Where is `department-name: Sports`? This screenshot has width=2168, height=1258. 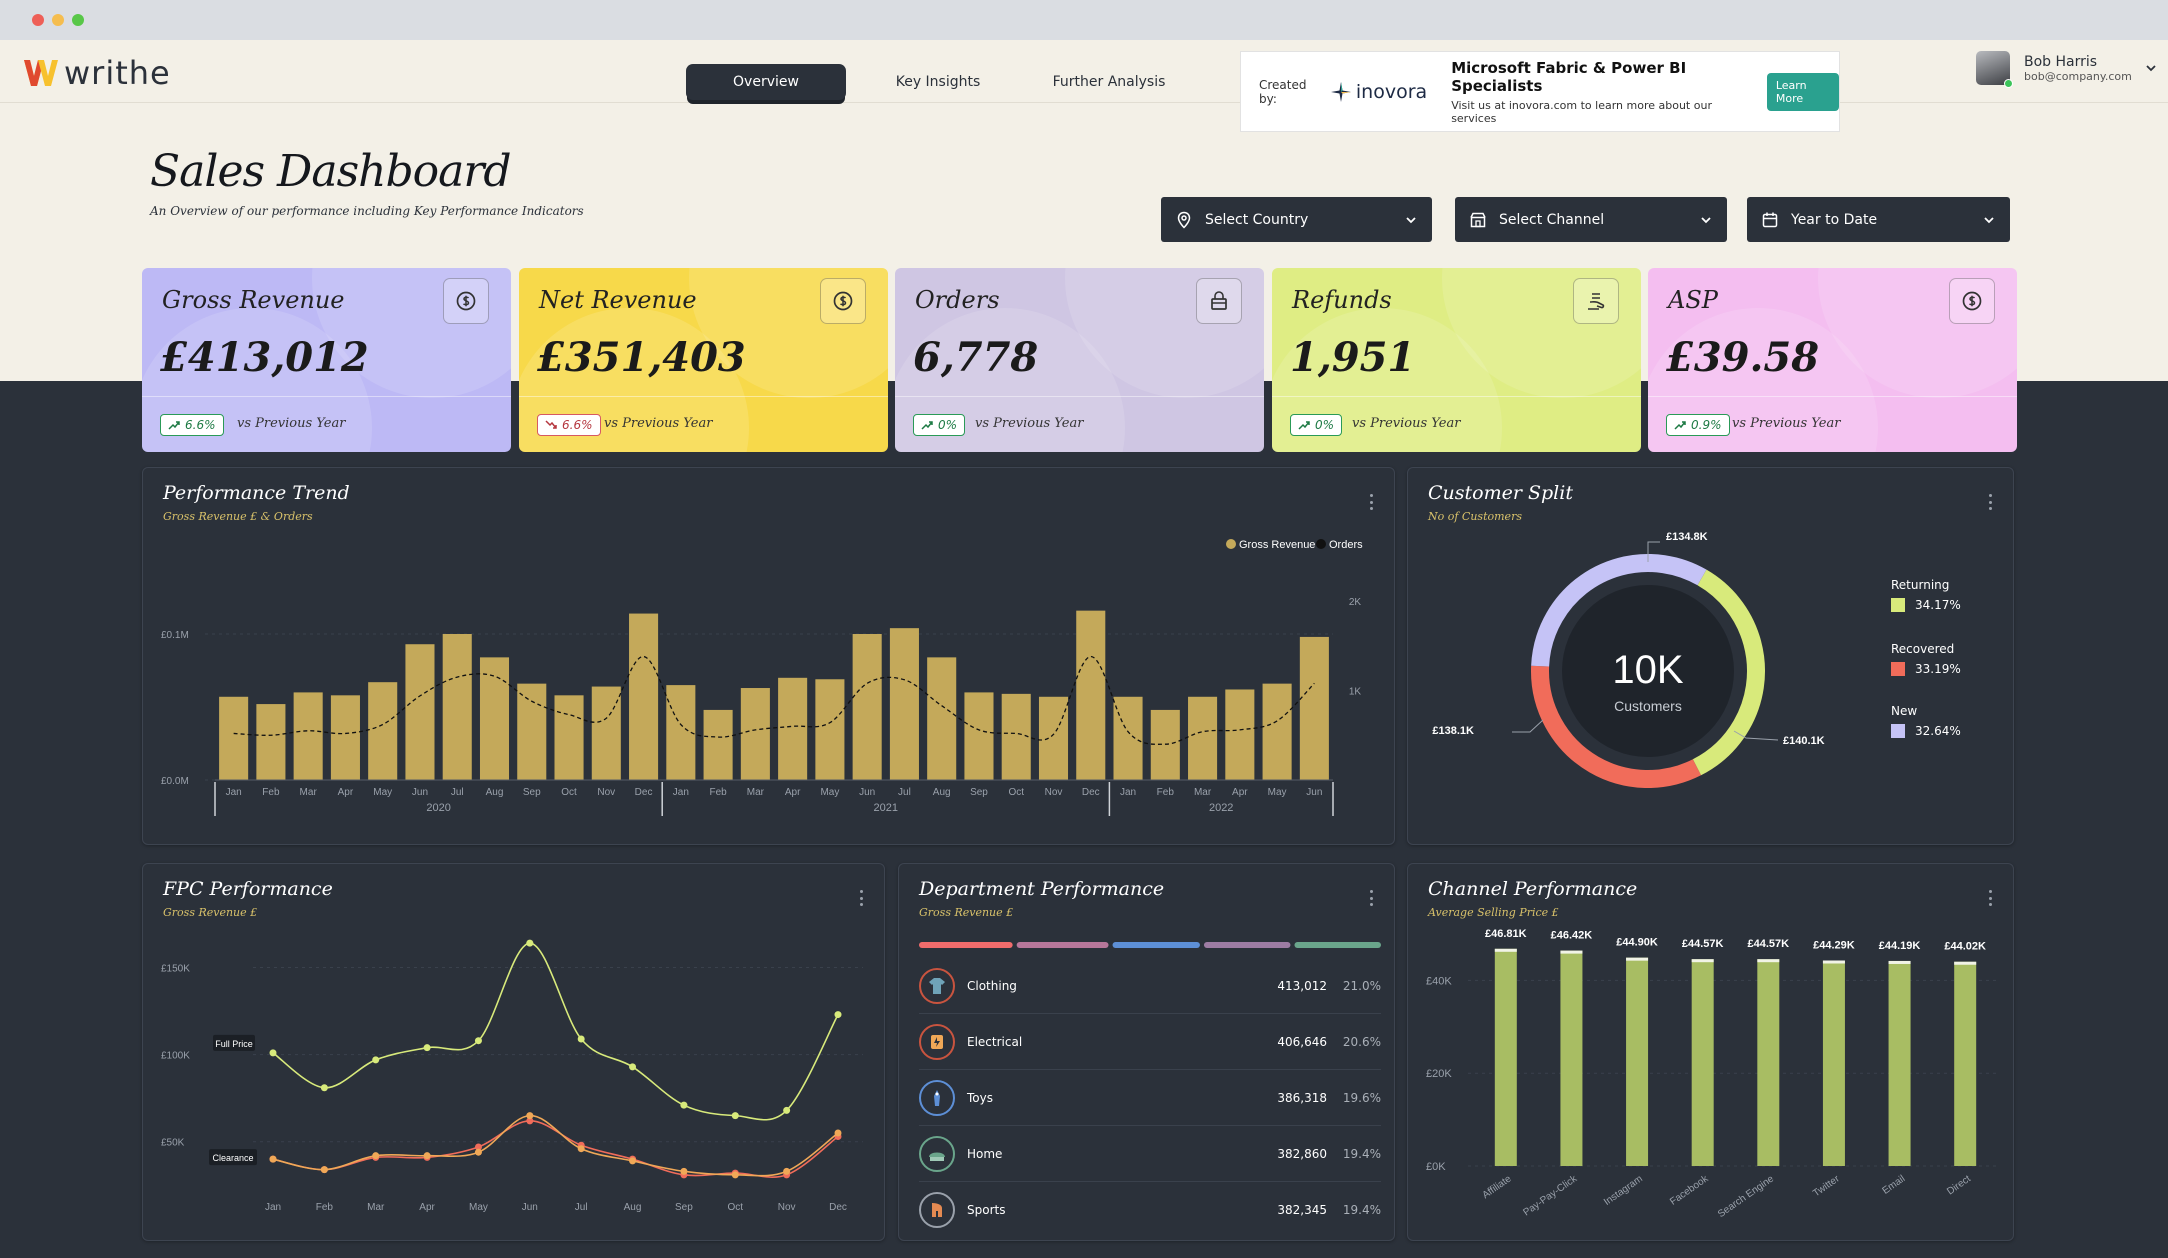 department-name: Sports is located at coordinates (986, 1210).